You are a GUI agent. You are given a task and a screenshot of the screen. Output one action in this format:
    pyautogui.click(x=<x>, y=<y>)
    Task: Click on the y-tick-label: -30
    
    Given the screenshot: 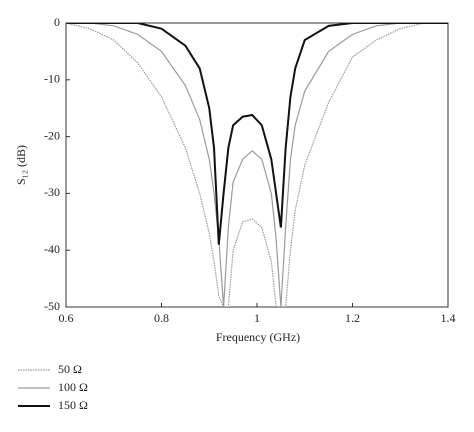 What is the action you would take?
    pyautogui.click(x=52, y=192)
    